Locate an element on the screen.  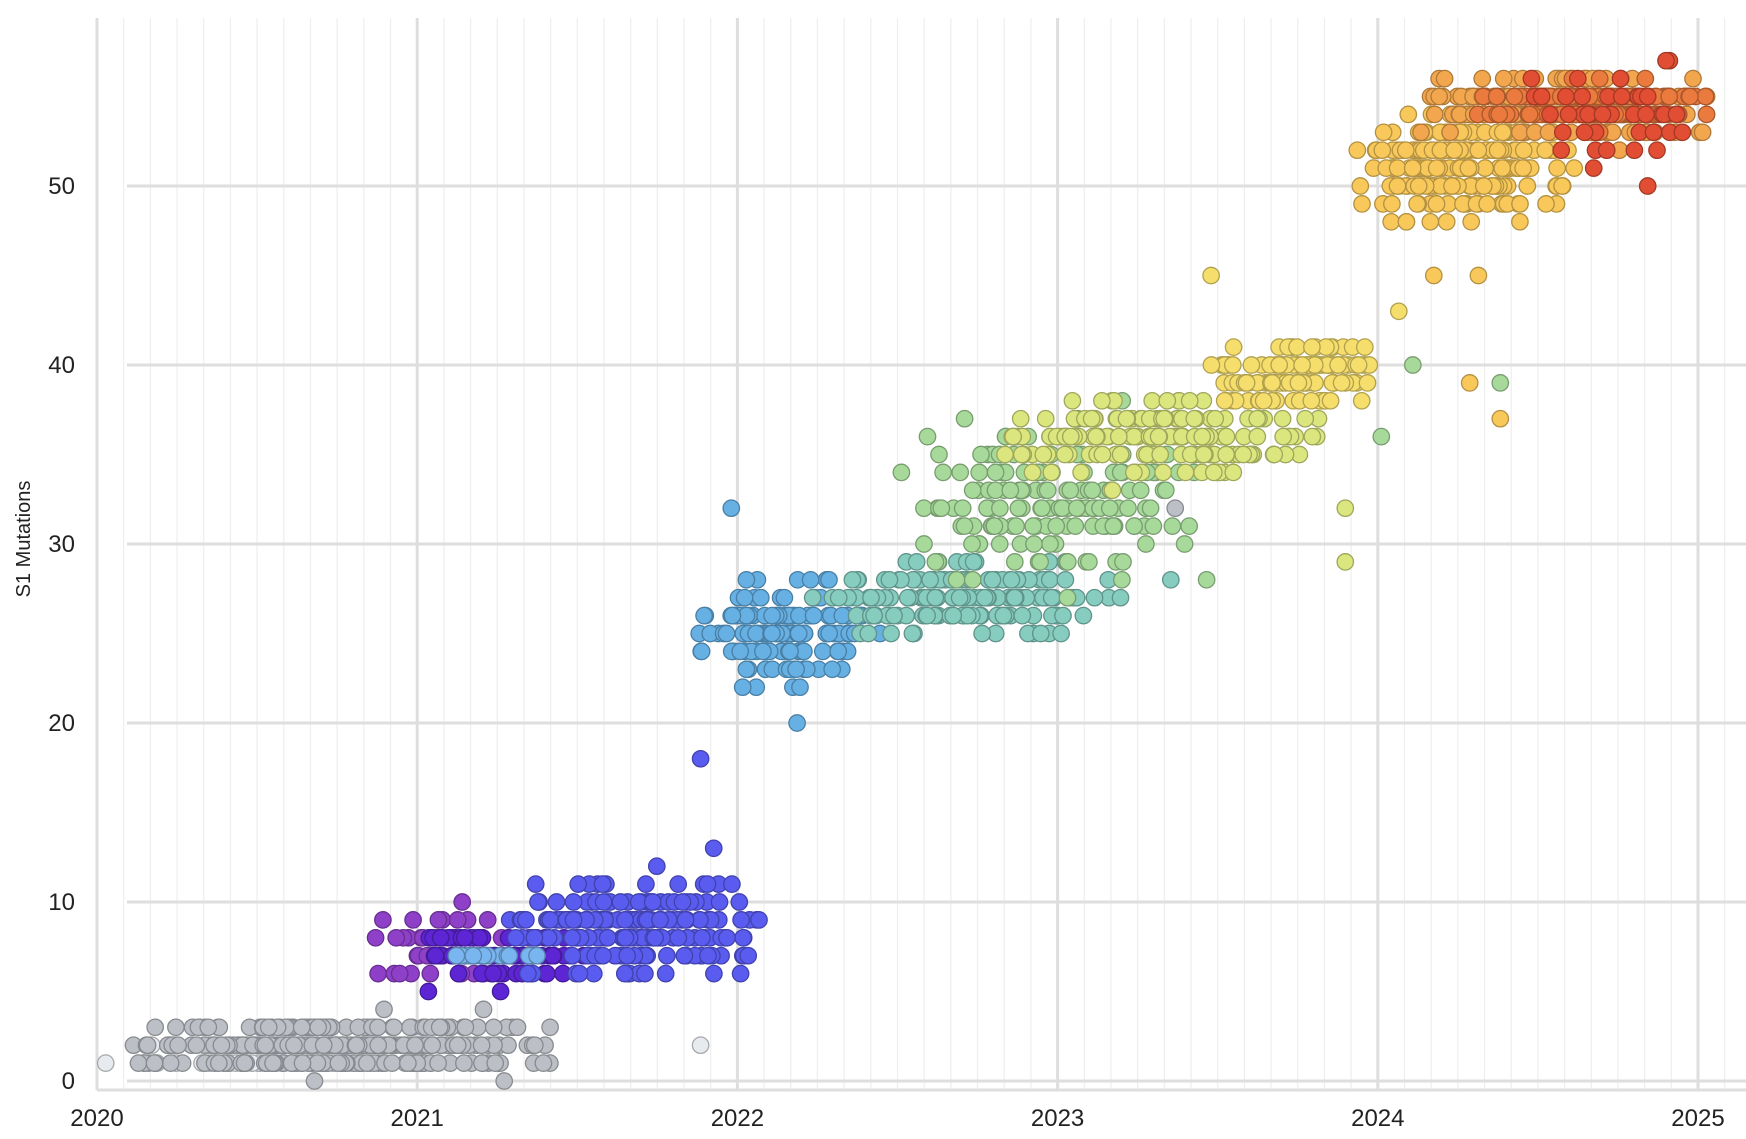
y-axis-title: S1 Mutations is located at coordinates (24, 539).